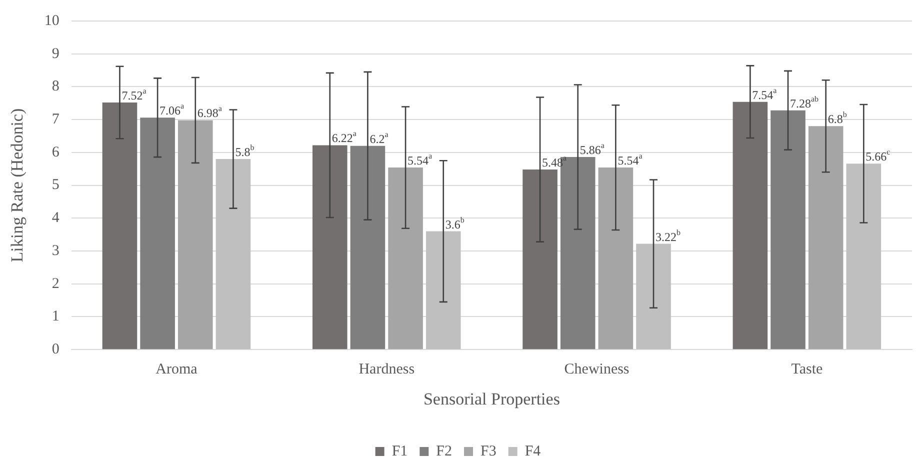 Image resolution: width=922 pixels, height=469 pixels. I want to click on y-tick-label: 9, so click(56, 54).